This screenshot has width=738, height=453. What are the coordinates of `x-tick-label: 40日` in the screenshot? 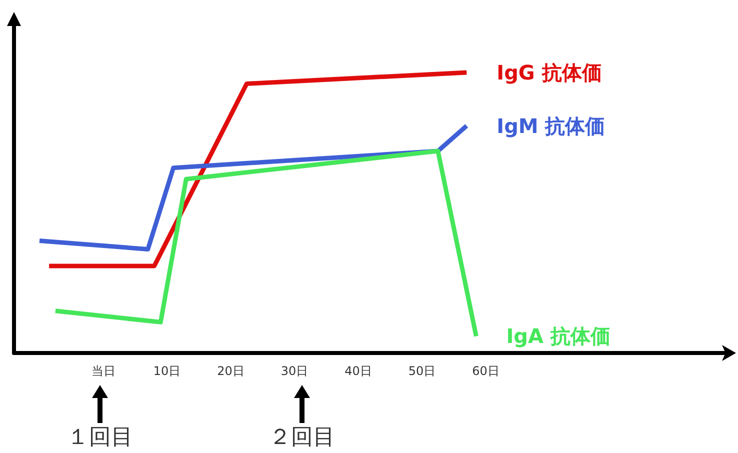 It's located at (358, 371).